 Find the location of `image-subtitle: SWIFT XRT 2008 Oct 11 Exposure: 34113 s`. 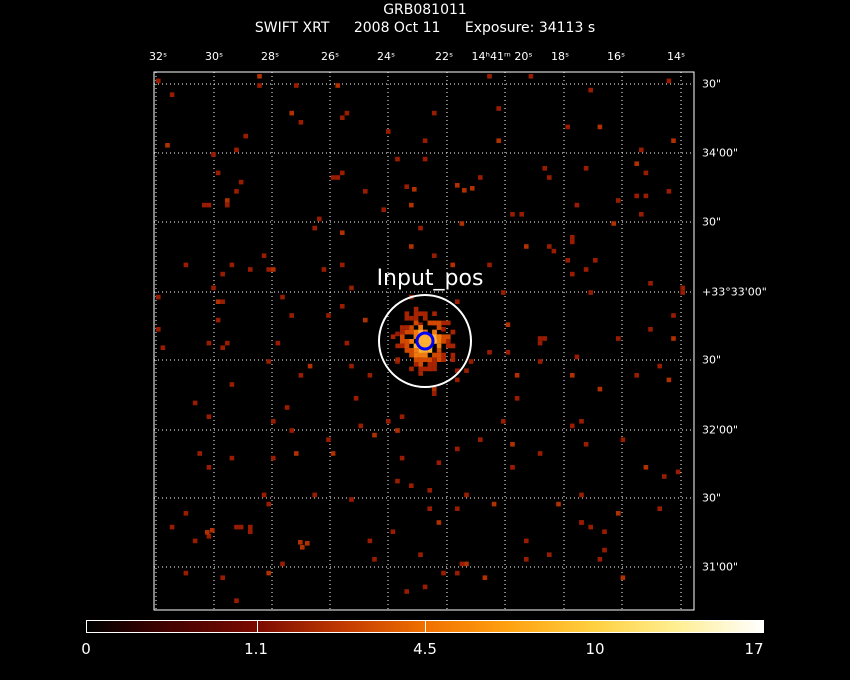

image-subtitle: SWIFT XRT 2008 Oct 11 Exposure: 34113 s is located at coordinates (425, 28).